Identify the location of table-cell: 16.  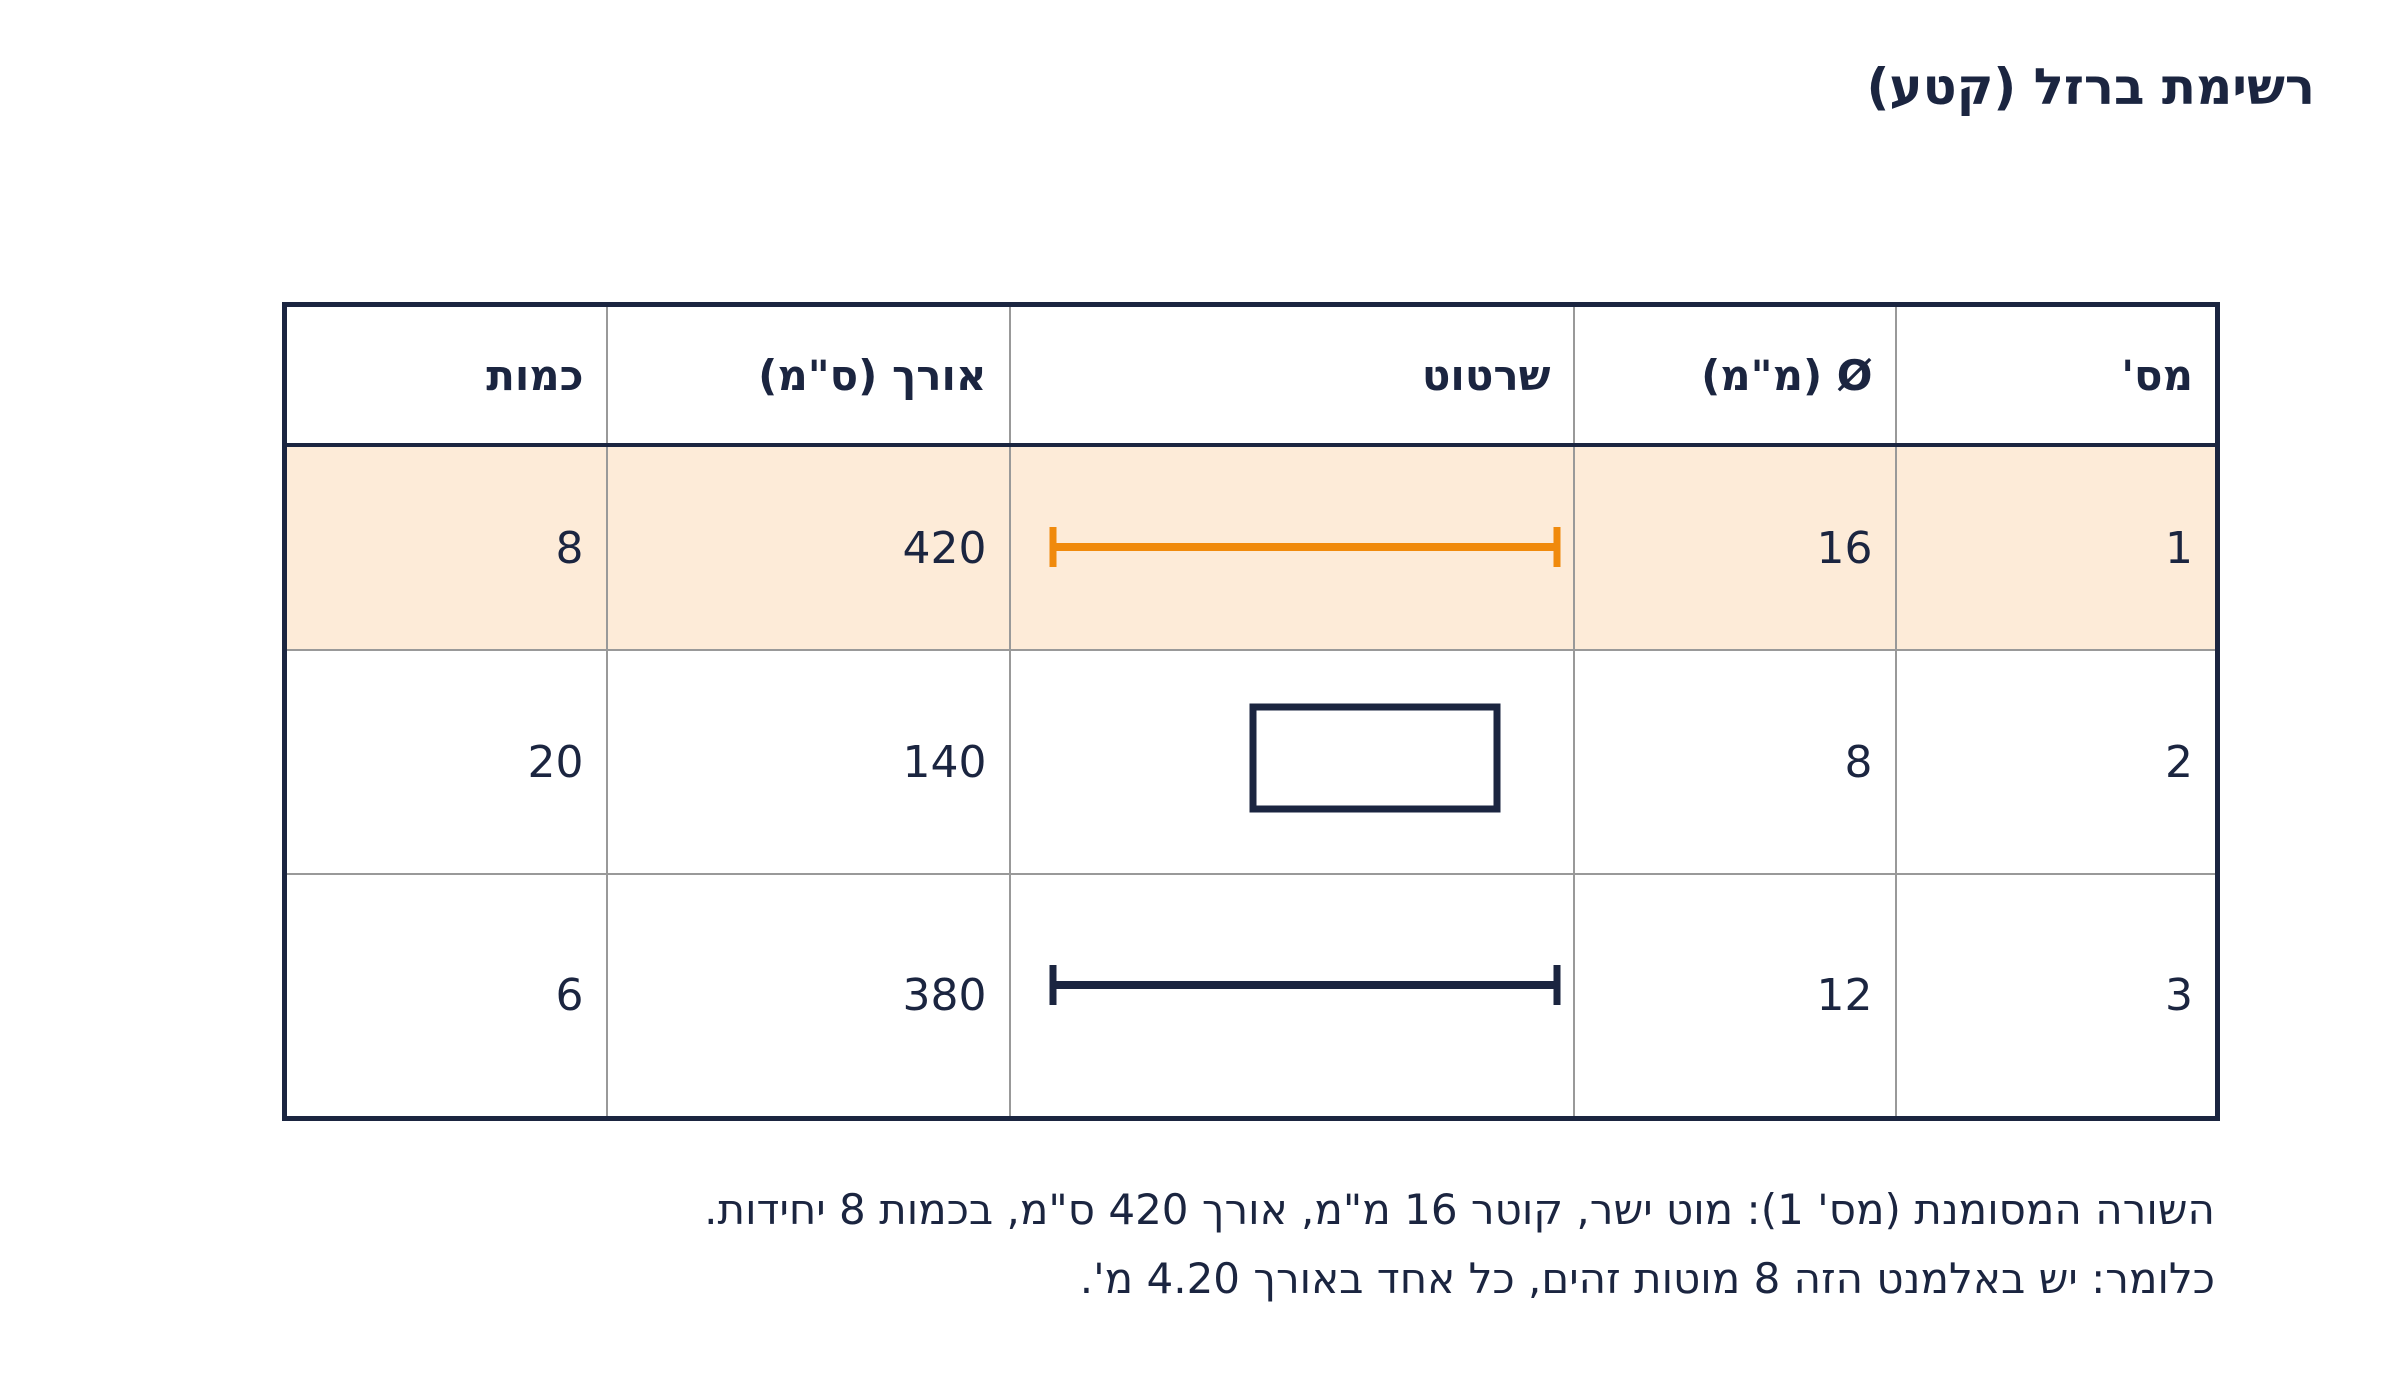
(1734, 547).